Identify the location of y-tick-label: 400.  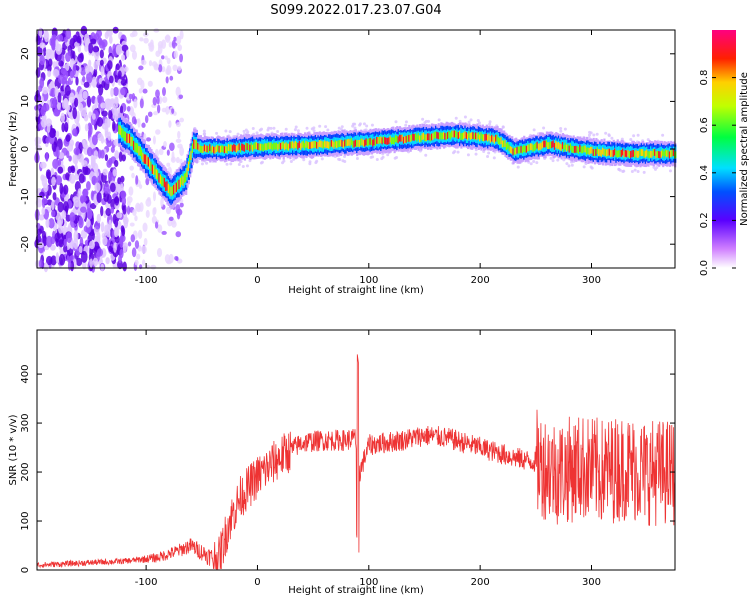
(25, 374).